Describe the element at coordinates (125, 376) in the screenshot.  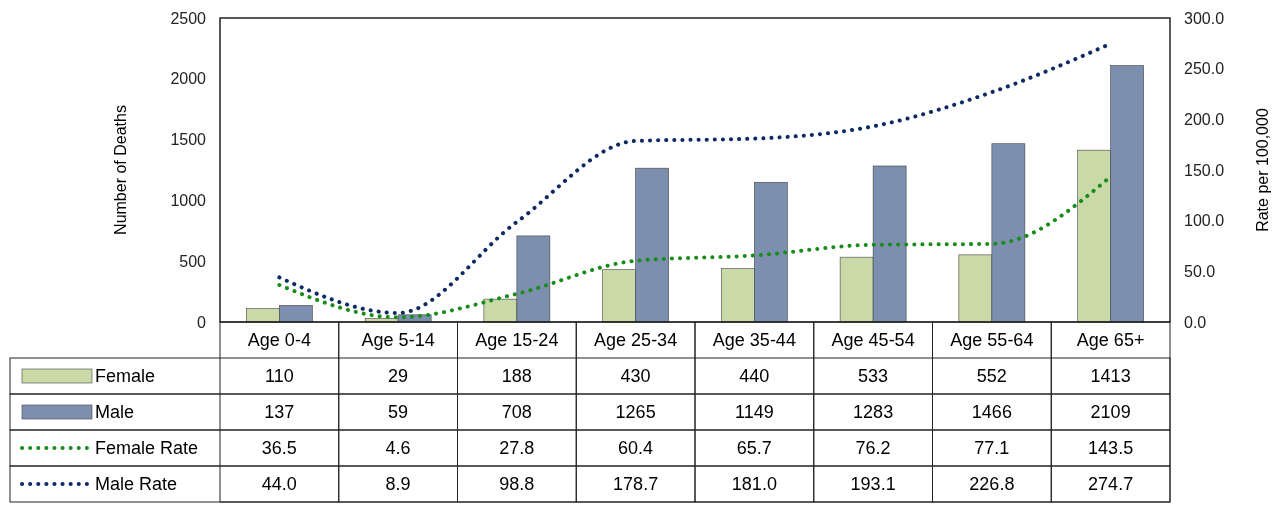
I see `legend-label: Female` at that location.